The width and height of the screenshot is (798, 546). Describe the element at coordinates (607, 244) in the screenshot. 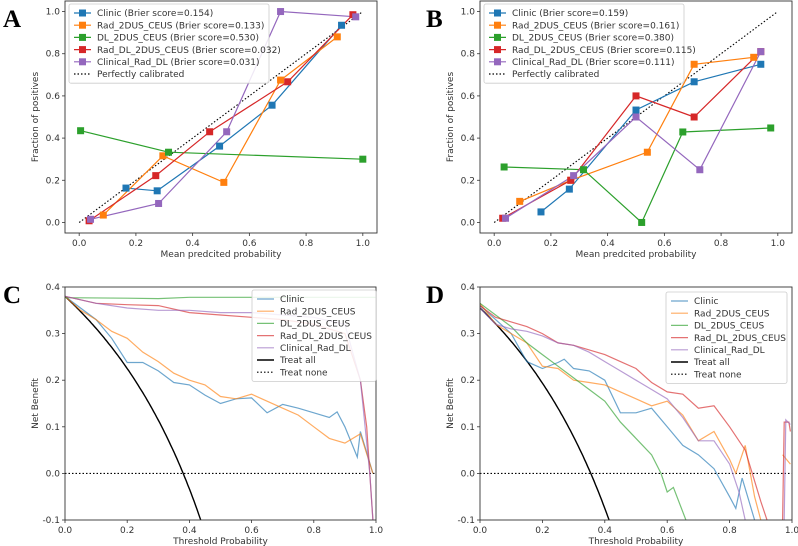

I see `x-tick-label: 0.4` at that location.